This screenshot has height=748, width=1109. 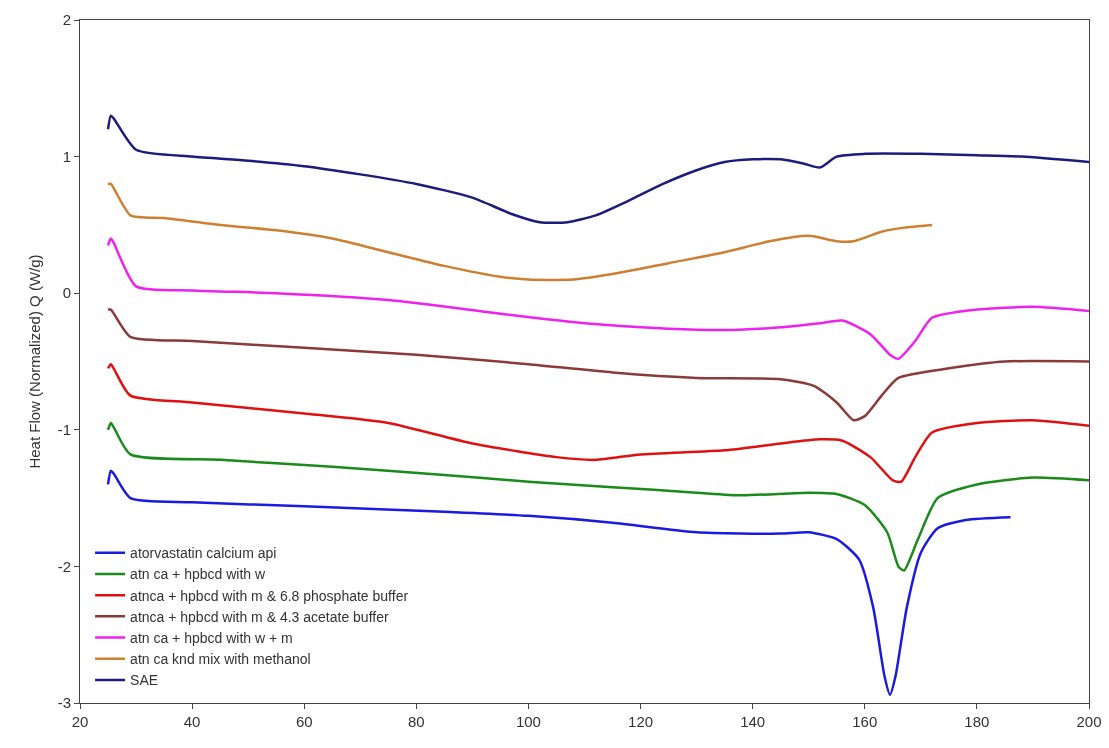 What do you see at coordinates (977, 721) in the screenshot?
I see `x-tick-label: 180` at bounding box center [977, 721].